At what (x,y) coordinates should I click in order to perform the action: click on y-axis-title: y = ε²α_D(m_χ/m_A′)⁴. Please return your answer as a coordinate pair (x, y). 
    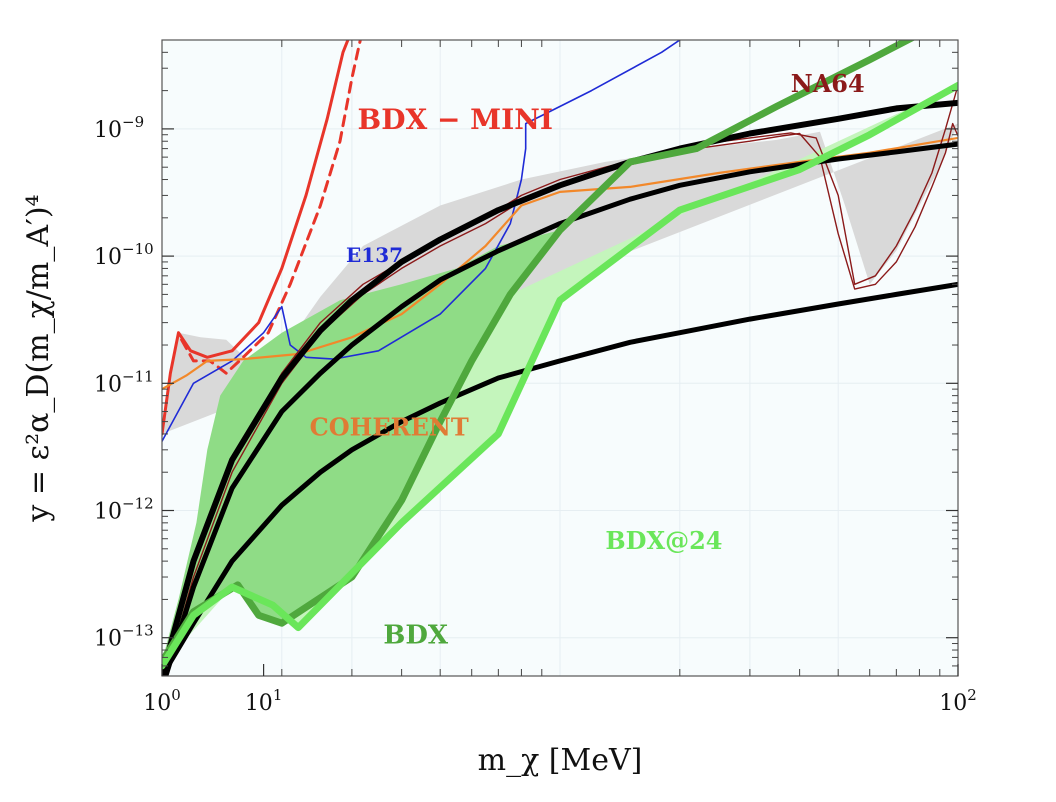
    Looking at the image, I should click on (38, 358).